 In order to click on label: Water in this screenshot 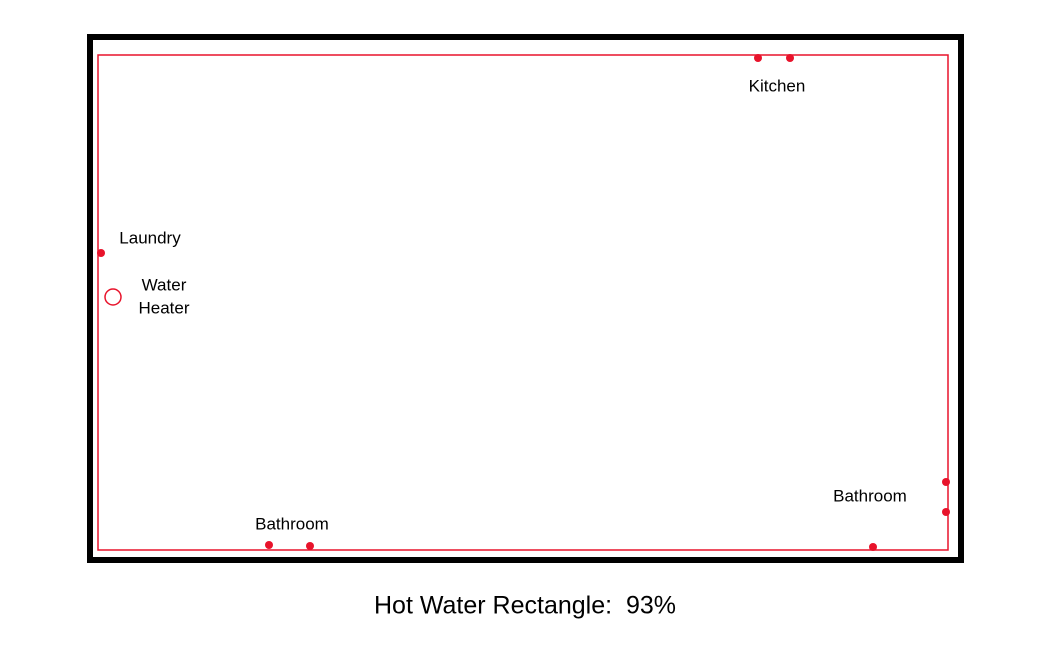, I will do `click(164, 284)`.